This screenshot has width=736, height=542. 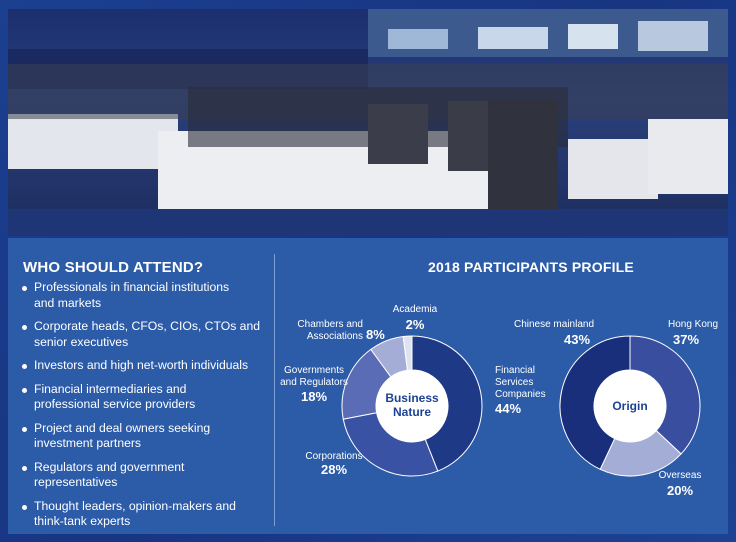 What do you see at coordinates (680, 490) in the screenshot?
I see `value-overseas: 20%` at bounding box center [680, 490].